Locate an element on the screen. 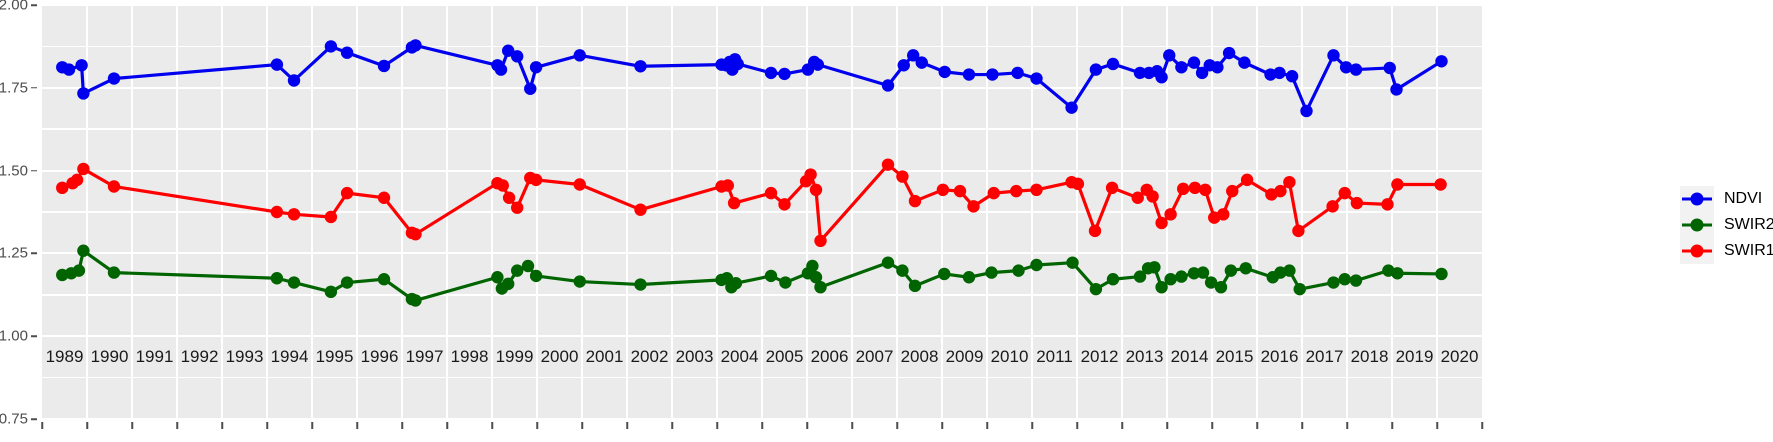 The width and height of the screenshot is (1773, 442). series-swir2 is located at coordinates (752, 275).